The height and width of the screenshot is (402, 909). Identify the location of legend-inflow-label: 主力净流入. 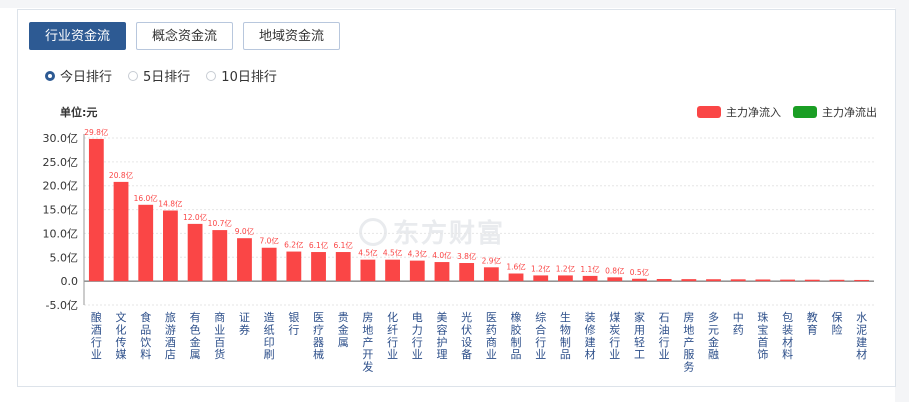
(753, 112).